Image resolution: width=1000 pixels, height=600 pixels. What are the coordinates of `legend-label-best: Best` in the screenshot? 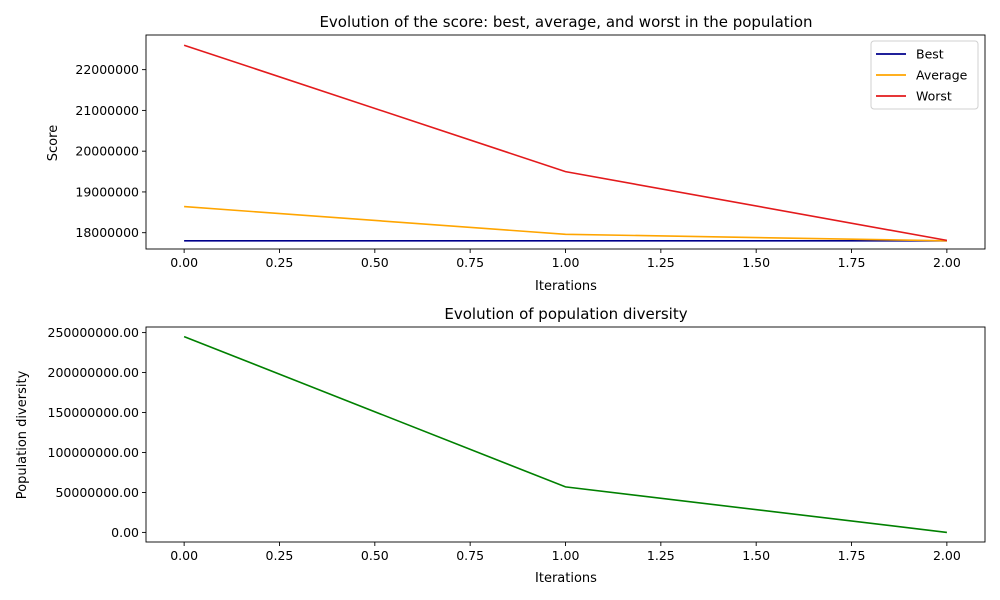 It's located at (930, 54).